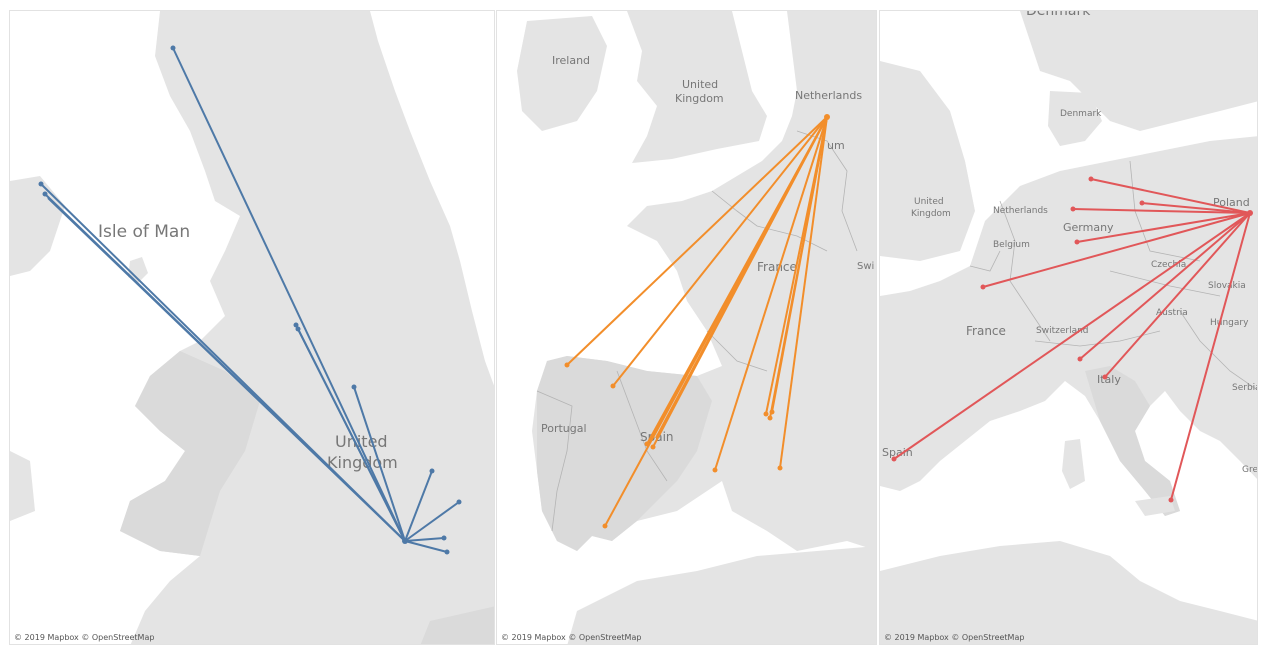 The height and width of the screenshot is (655, 1280). I want to click on route-lines-poland, so click(1072, 339).